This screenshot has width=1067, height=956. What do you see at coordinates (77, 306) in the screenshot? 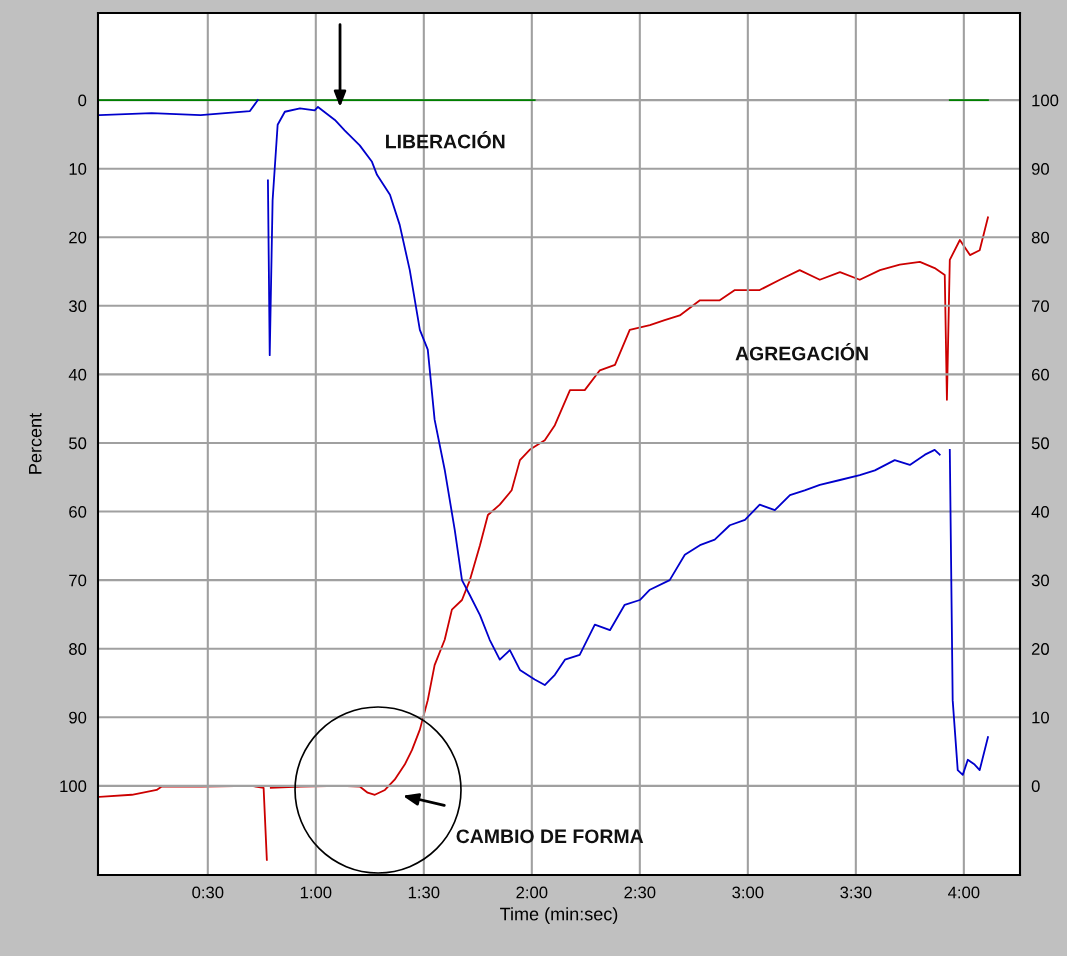
I see `y-tick-label: 30` at bounding box center [77, 306].